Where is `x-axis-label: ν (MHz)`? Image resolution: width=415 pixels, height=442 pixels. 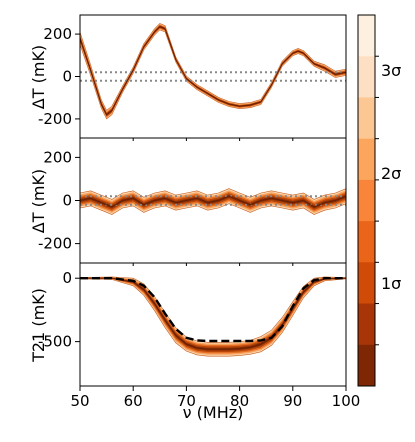 x-axis-label: ν (MHz) is located at coordinates (213, 412).